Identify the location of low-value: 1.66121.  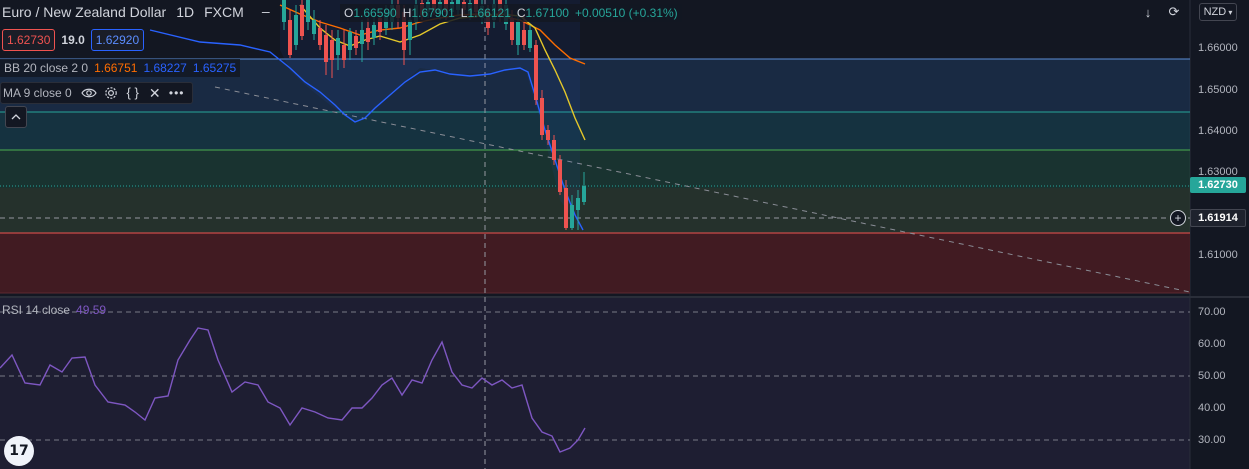
(489, 13).